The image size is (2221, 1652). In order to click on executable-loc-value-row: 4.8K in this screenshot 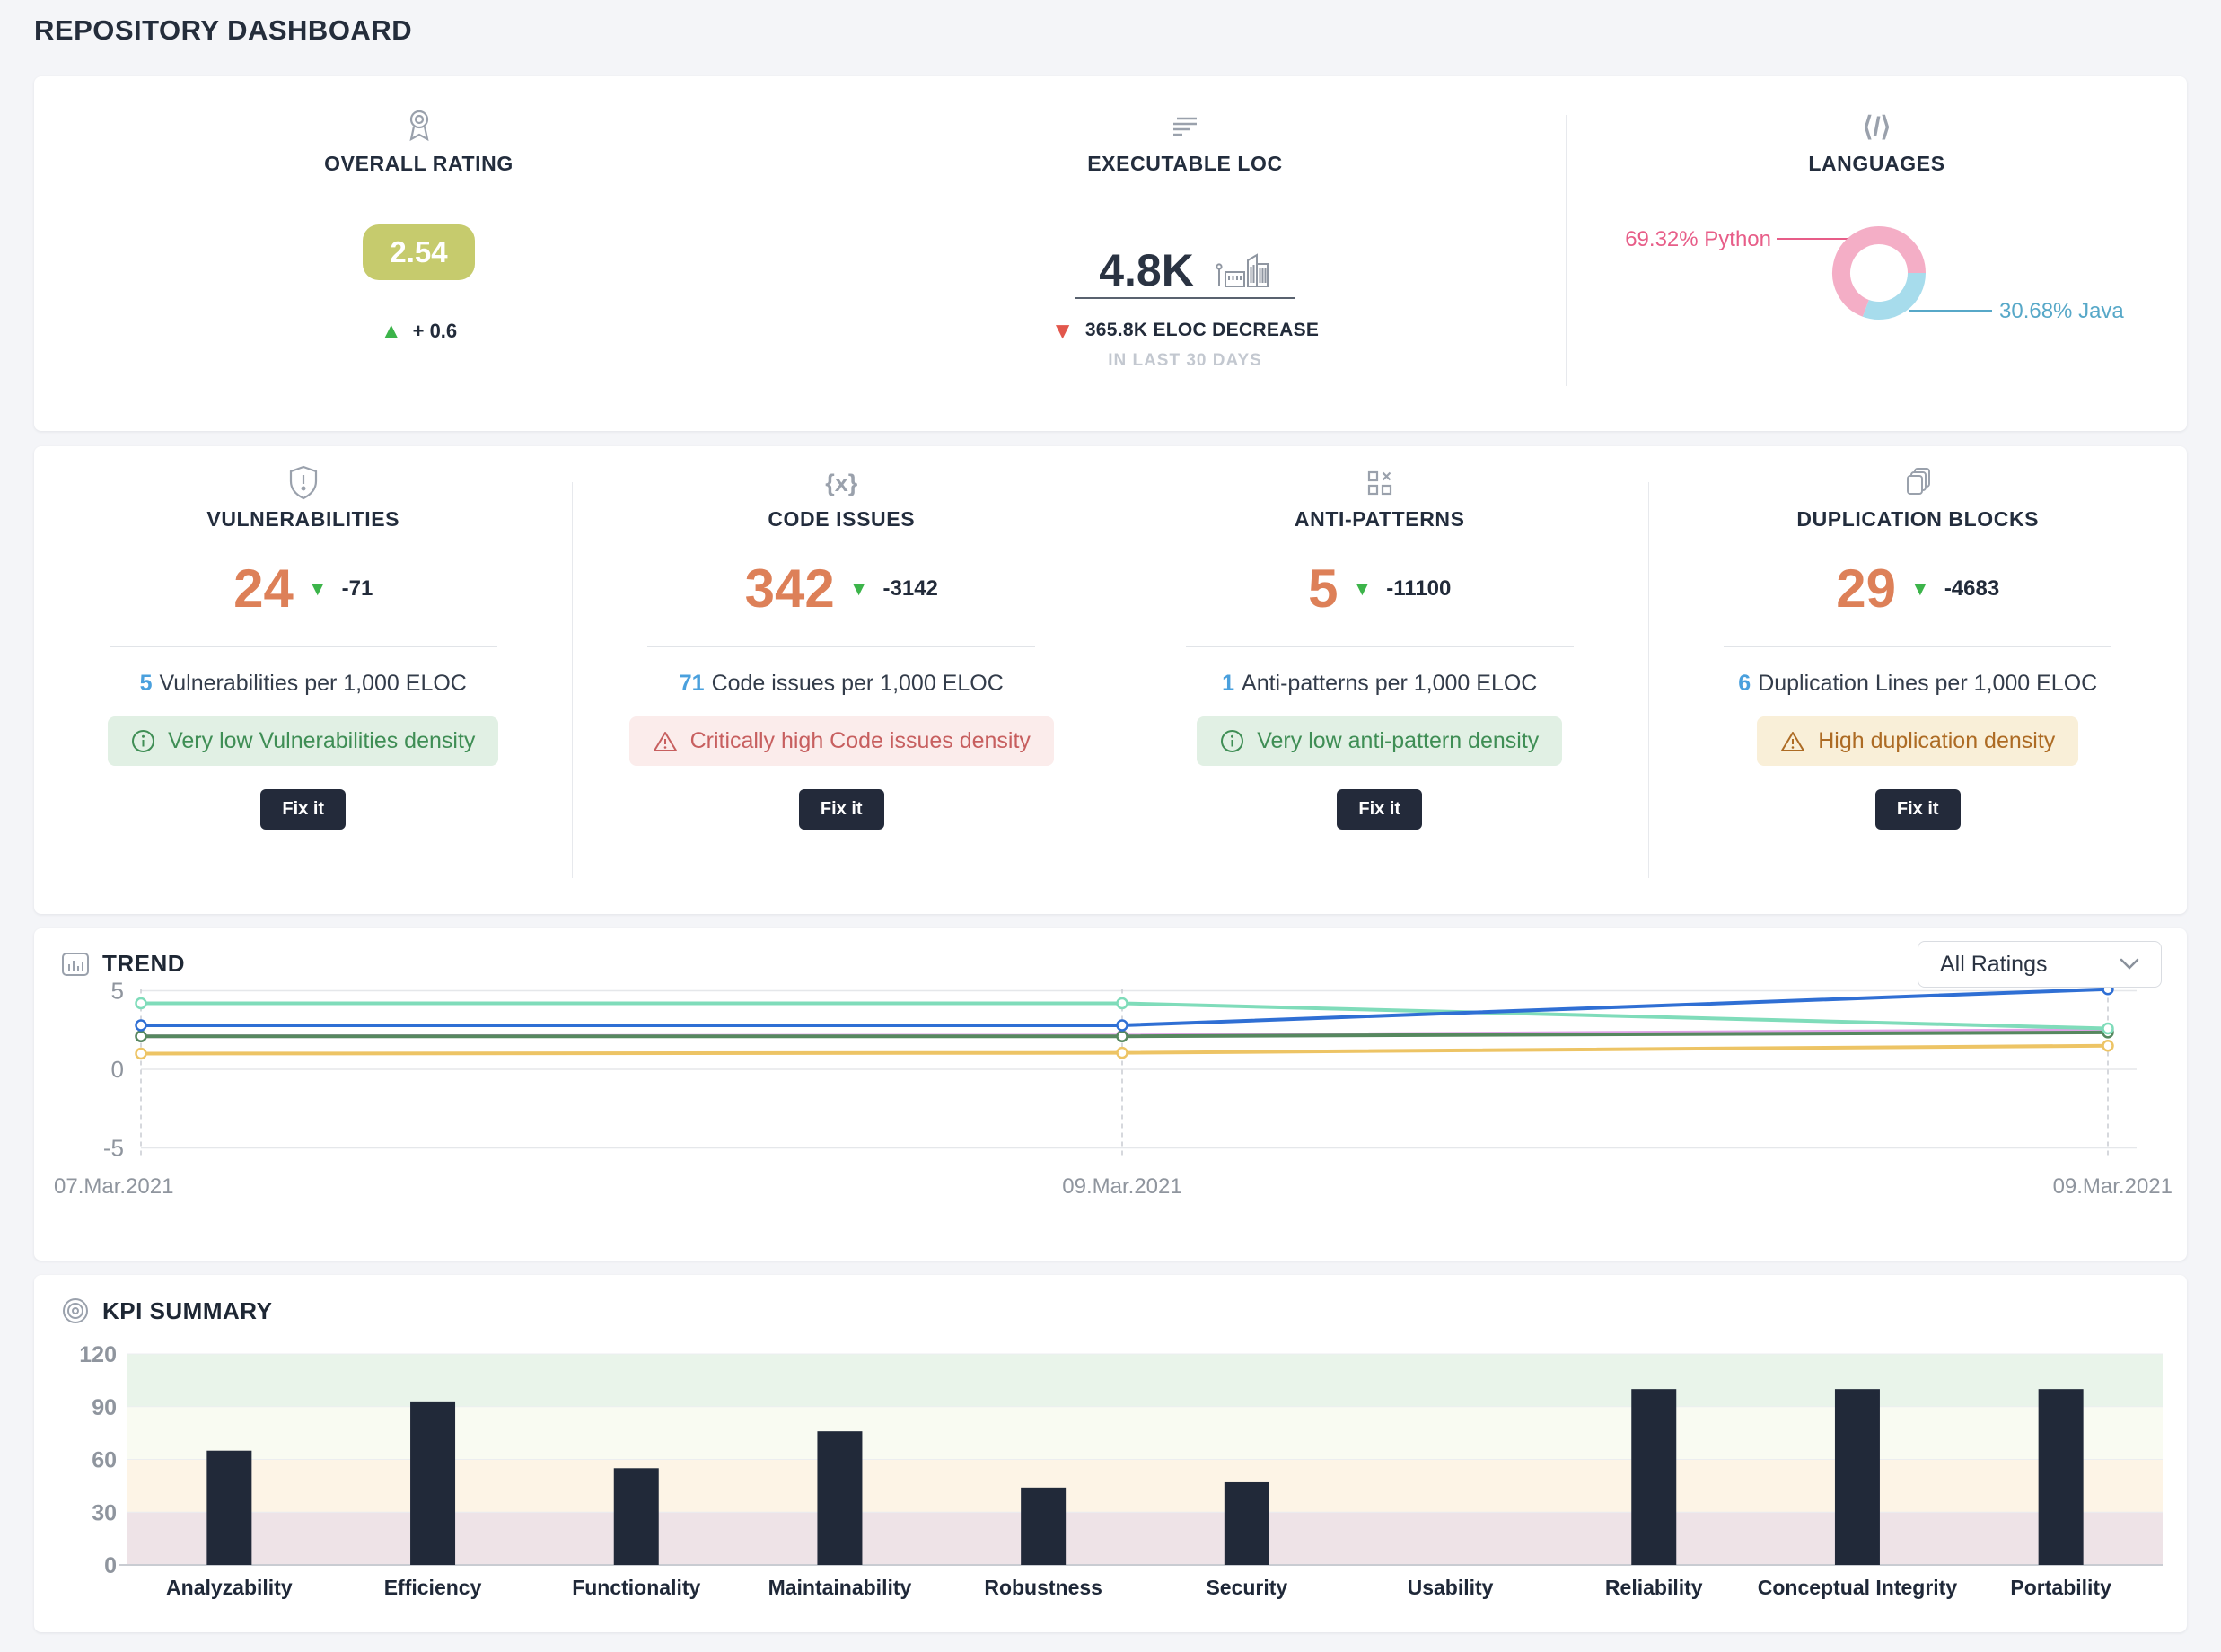, I will do `click(1185, 274)`.